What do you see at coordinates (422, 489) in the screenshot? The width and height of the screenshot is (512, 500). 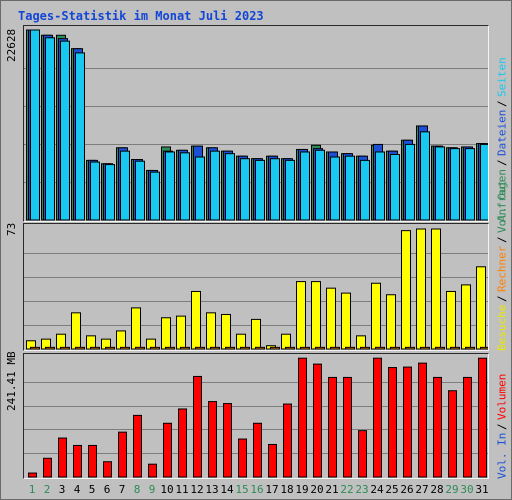 I see `x-tick-label-day-27: 27` at bounding box center [422, 489].